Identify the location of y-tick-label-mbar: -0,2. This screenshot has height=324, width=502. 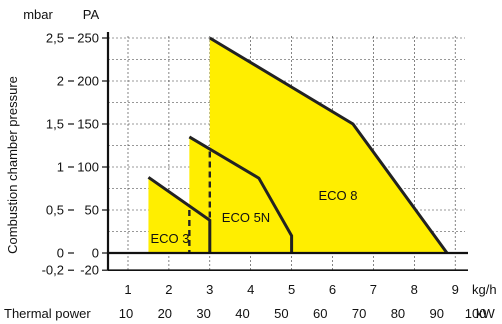
(53, 270).